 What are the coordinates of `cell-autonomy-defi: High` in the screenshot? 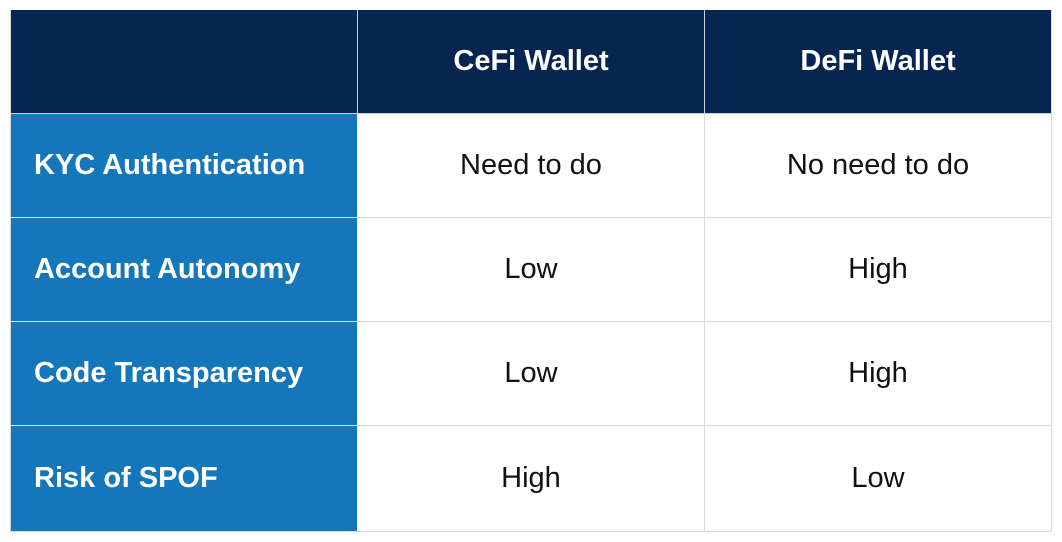 It's located at (878, 270).